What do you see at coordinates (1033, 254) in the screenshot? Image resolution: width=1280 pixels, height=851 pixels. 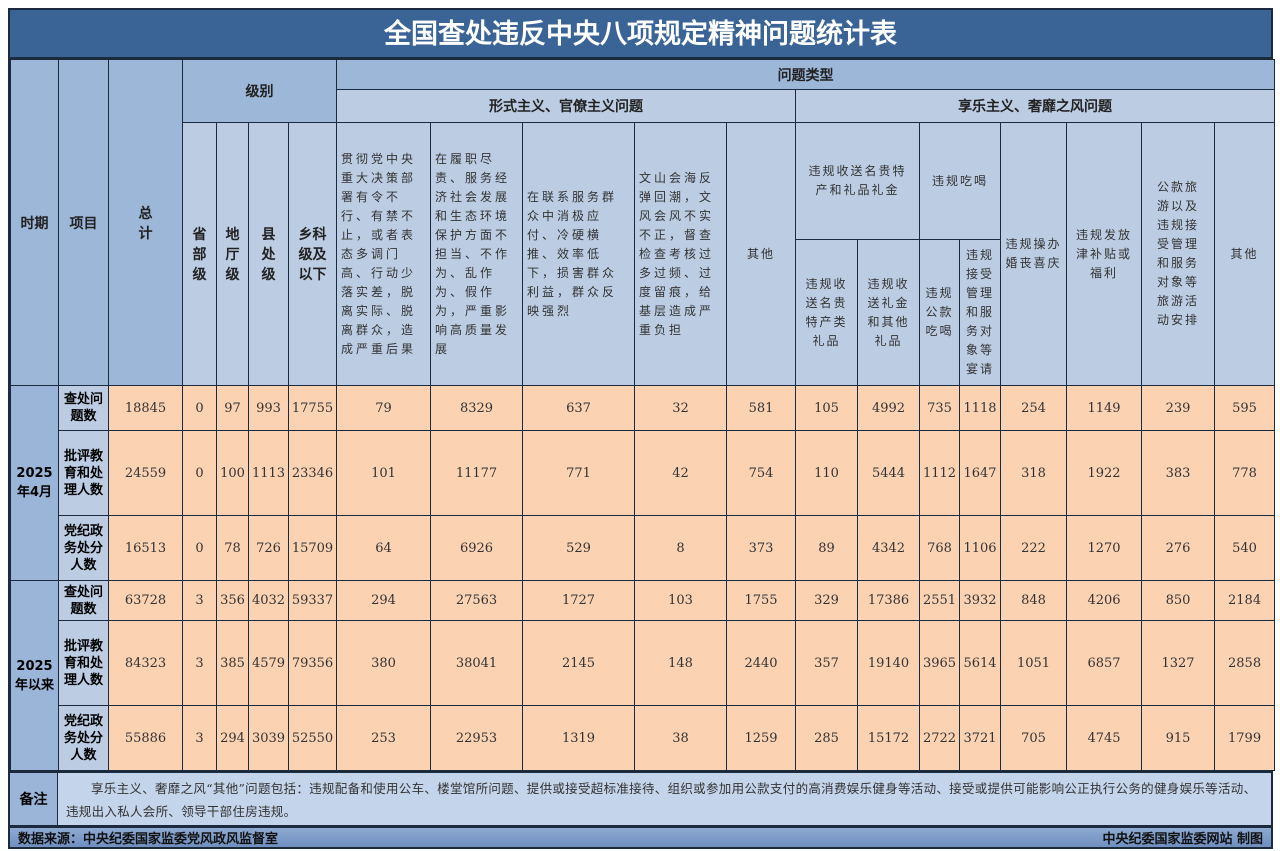 I see `header-weddings-funerals: 违规操办婚丧喜庆` at bounding box center [1033, 254].